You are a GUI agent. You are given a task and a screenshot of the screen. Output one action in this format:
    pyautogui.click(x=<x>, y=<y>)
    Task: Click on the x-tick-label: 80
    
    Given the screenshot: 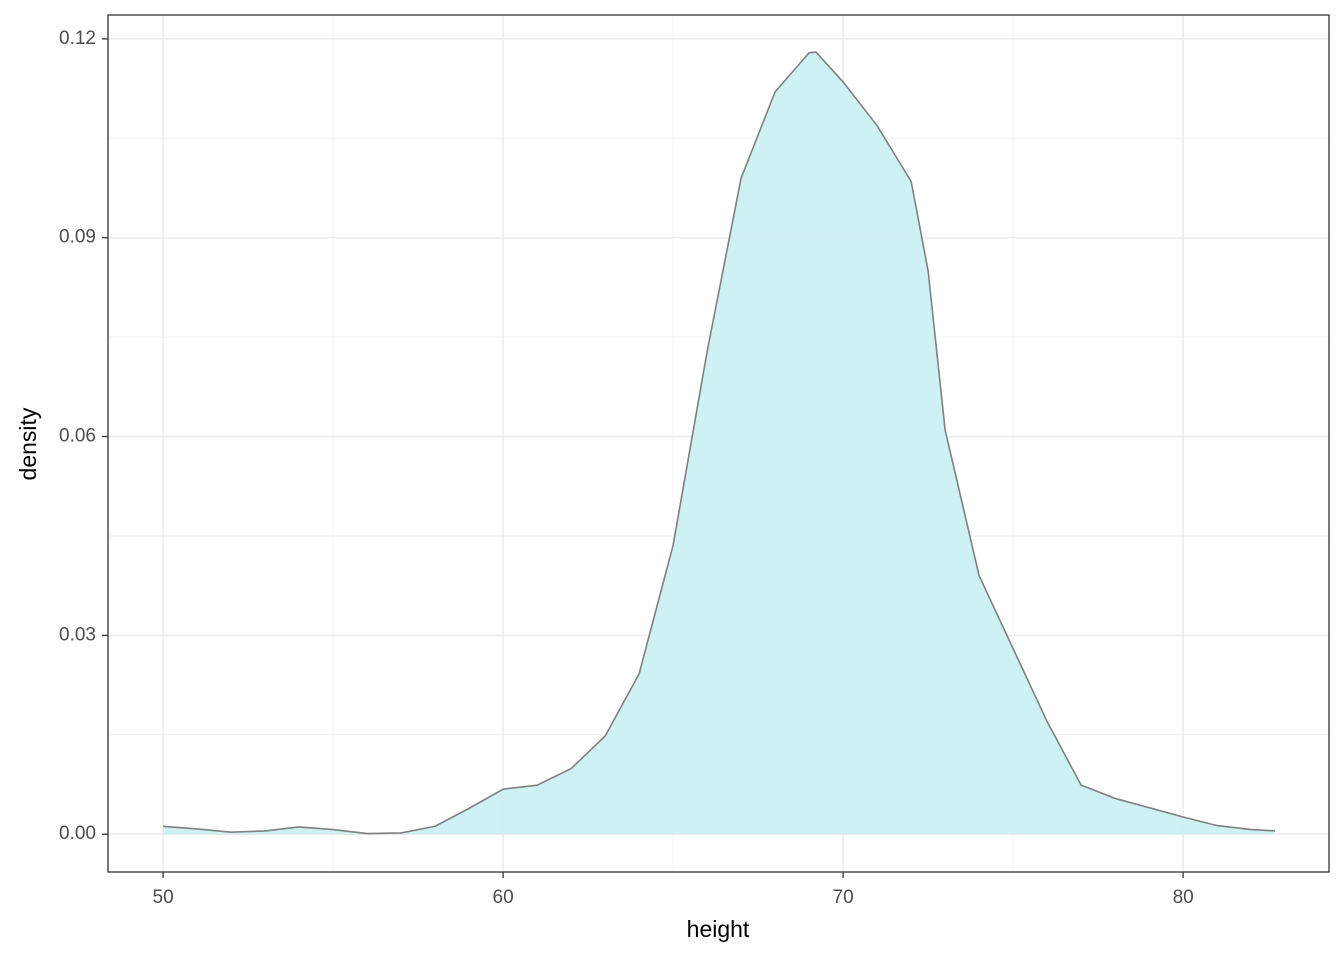 What is the action you would take?
    pyautogui.click(x=1183, y=897)
    